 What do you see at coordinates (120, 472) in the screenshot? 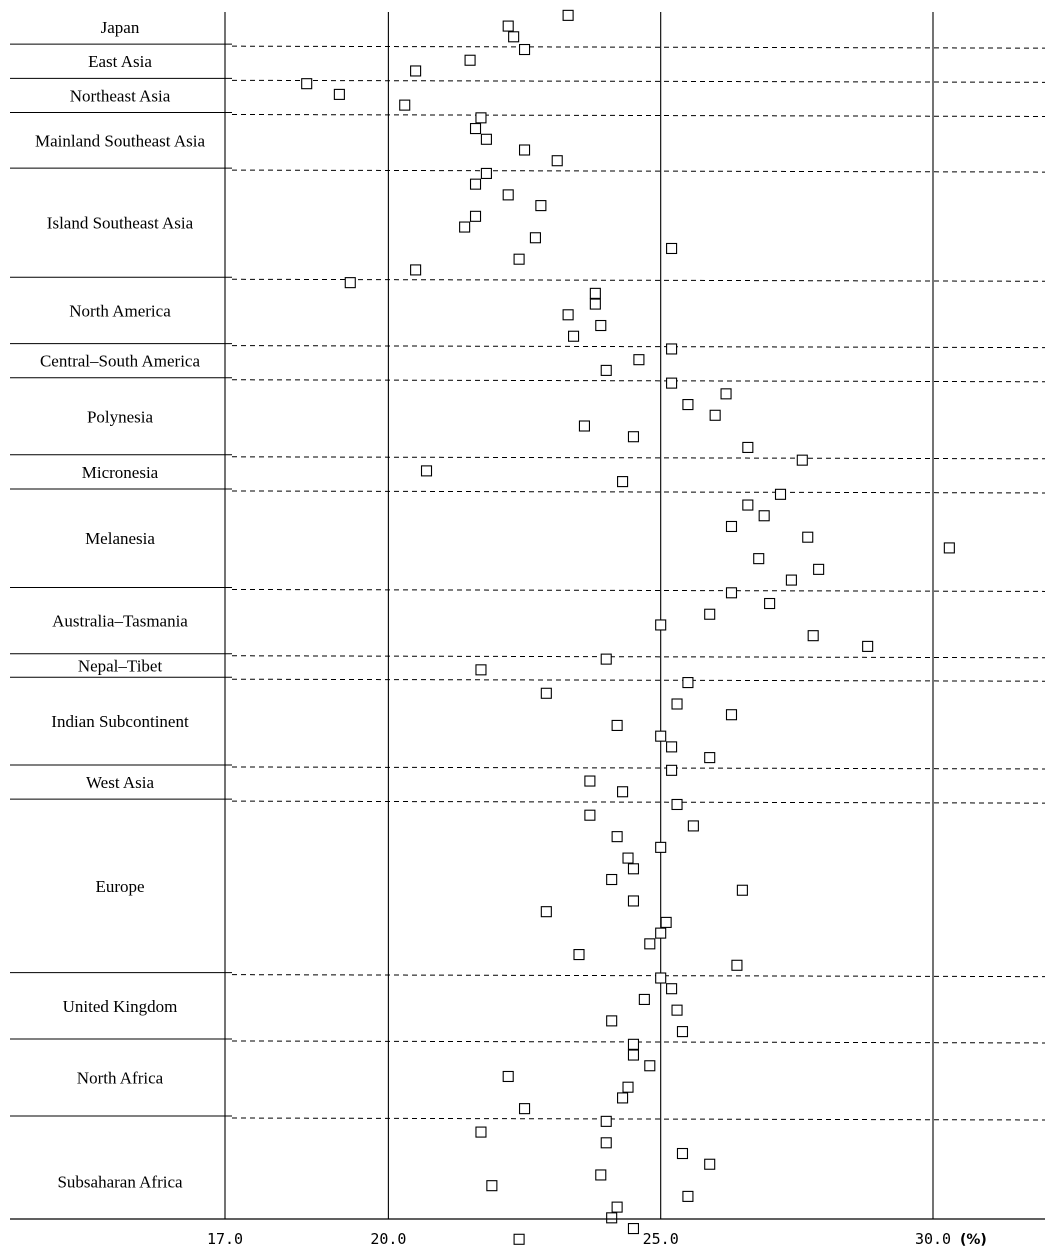
I see `group-label-8: Micronesia` at bounding box center [120, 472].